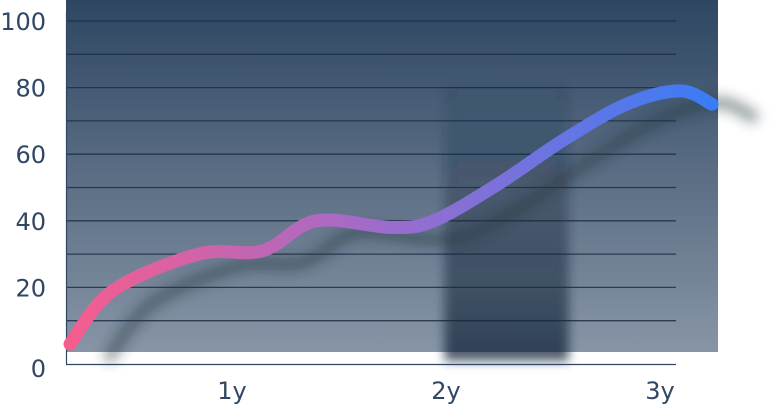 The width and height of the screenshot is (776, 406). I want to click on x-tick-label: 2y, so click(445, 391).